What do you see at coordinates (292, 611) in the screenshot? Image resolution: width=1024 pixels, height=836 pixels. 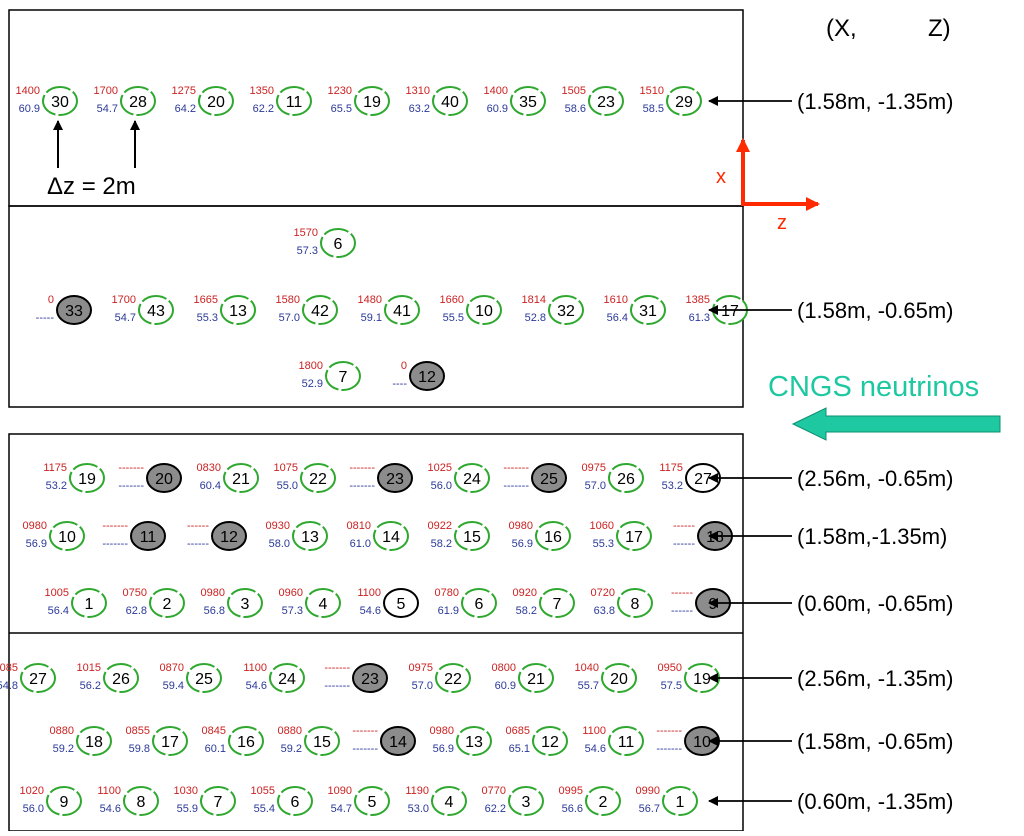 I see `module-bottom-value: 57.3` at bounding box center [292, 611].